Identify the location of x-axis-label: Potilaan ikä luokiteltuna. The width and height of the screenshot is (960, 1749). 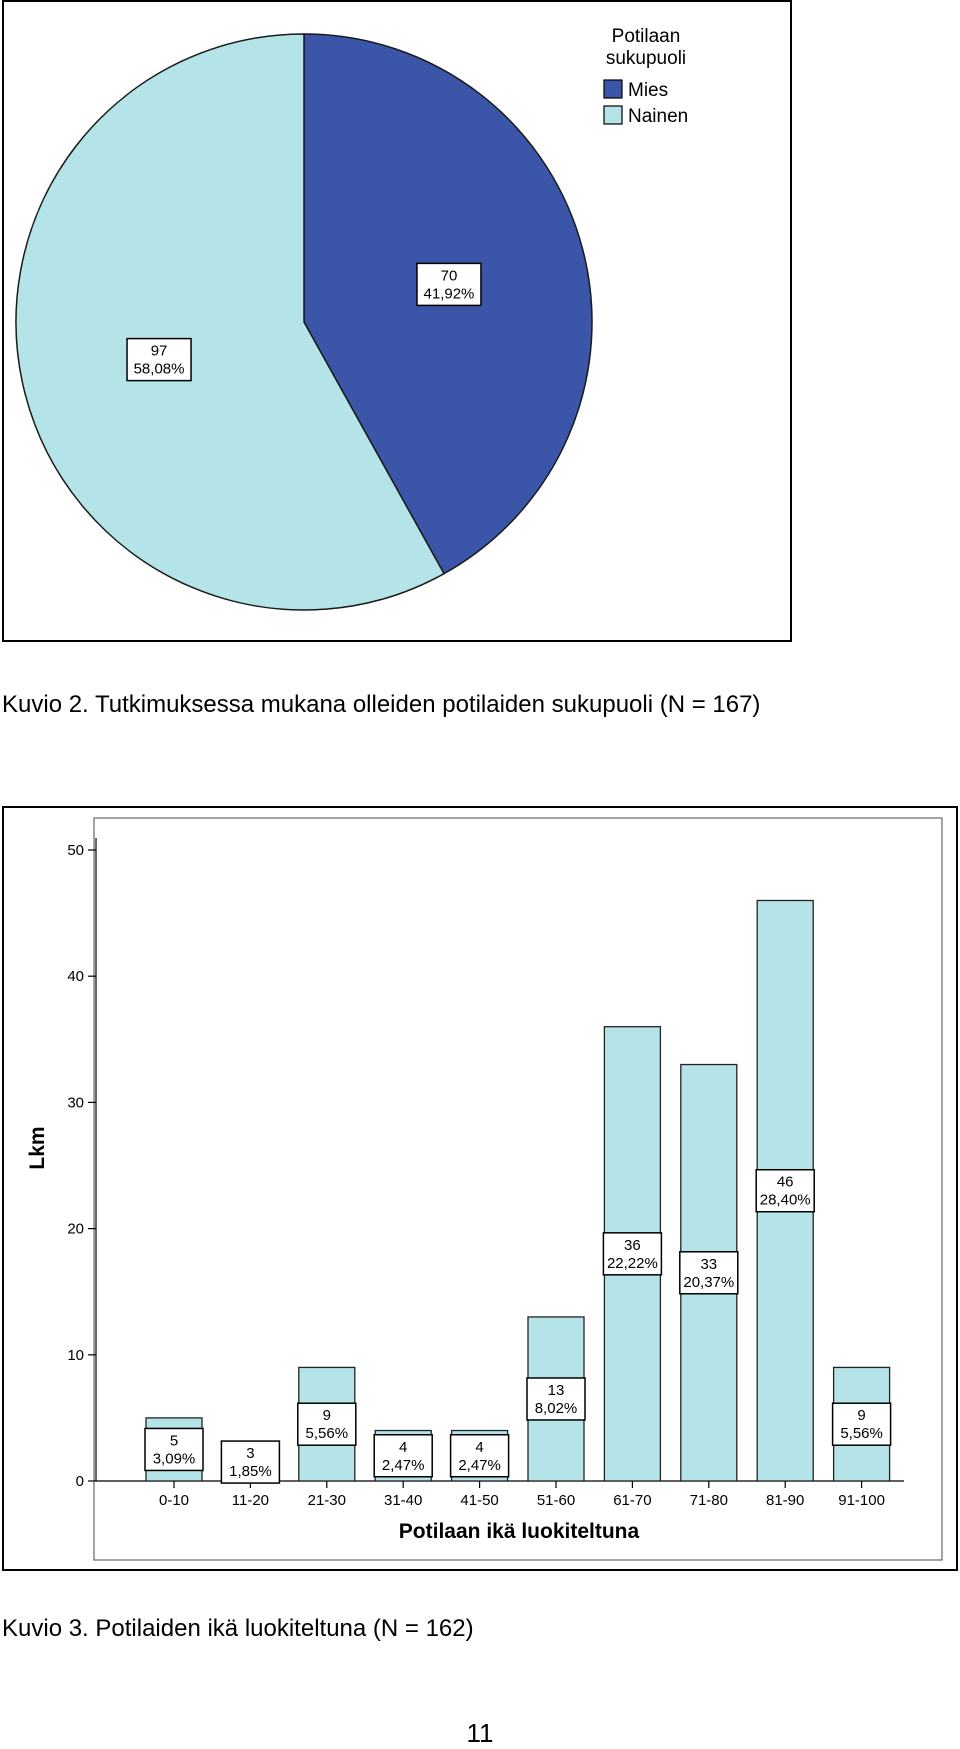
(519, 1531).